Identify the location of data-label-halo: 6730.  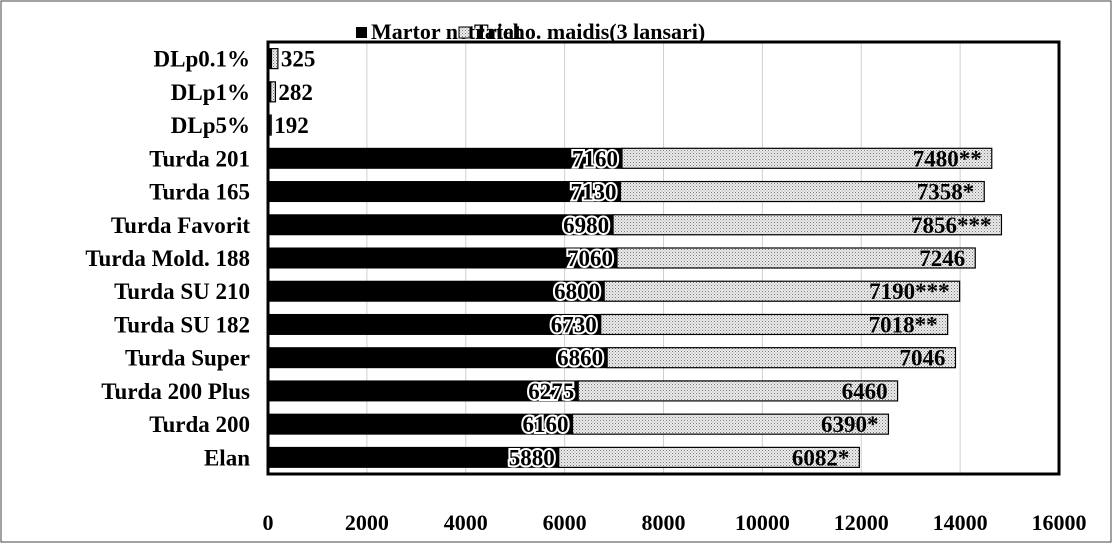
(574, 324).